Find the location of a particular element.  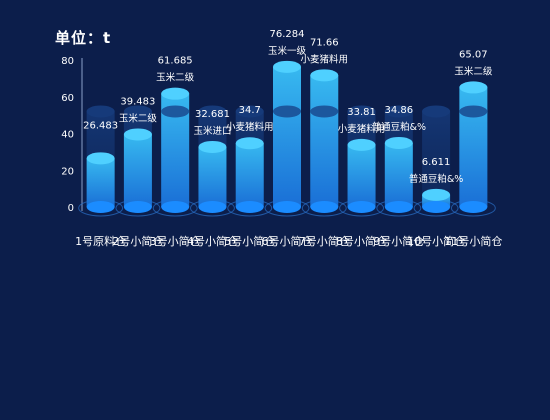

data-label: 76.284 is located at coordinates (287, 34).